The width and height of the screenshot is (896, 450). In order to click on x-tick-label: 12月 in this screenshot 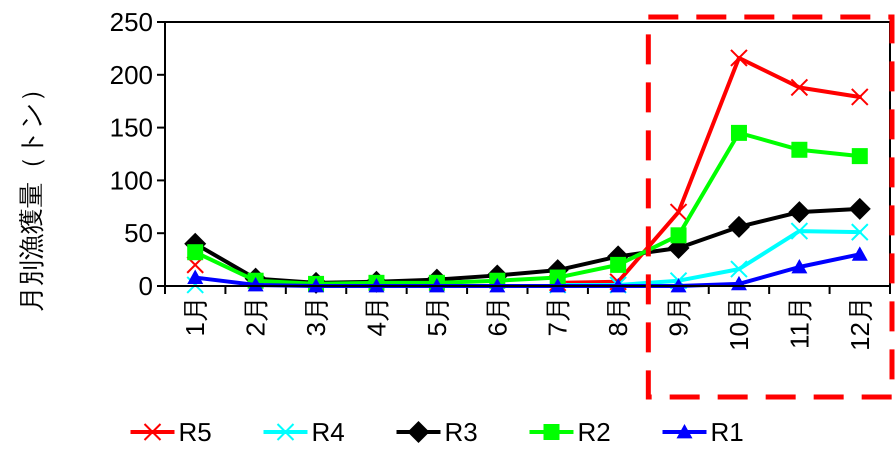, I will do `click(859, 323)`.